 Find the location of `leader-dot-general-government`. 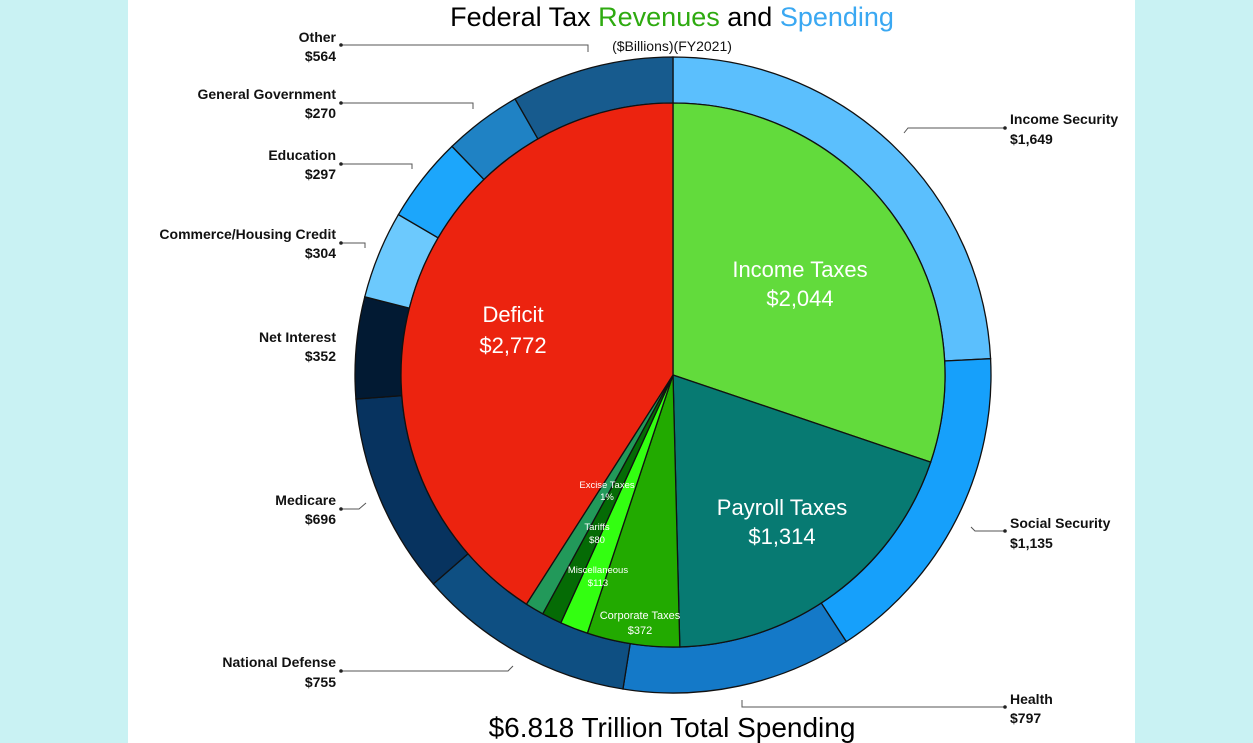

leader-dot-general-government is located at coordinates (341, 103).